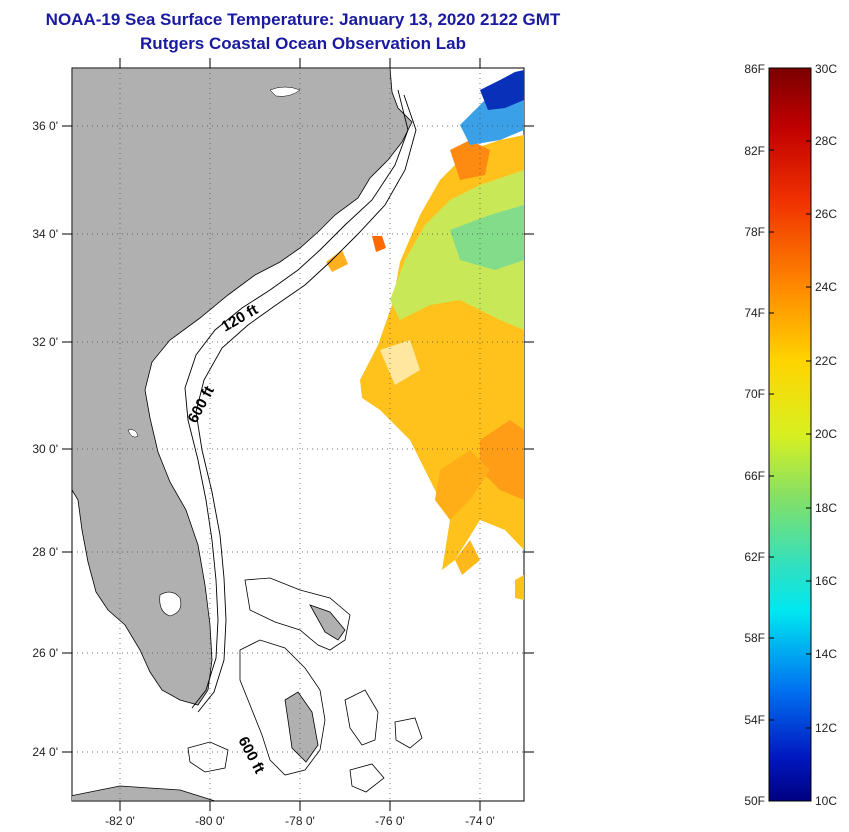  I want to click on colorbar-c-label: 12C, so click(826, 728).